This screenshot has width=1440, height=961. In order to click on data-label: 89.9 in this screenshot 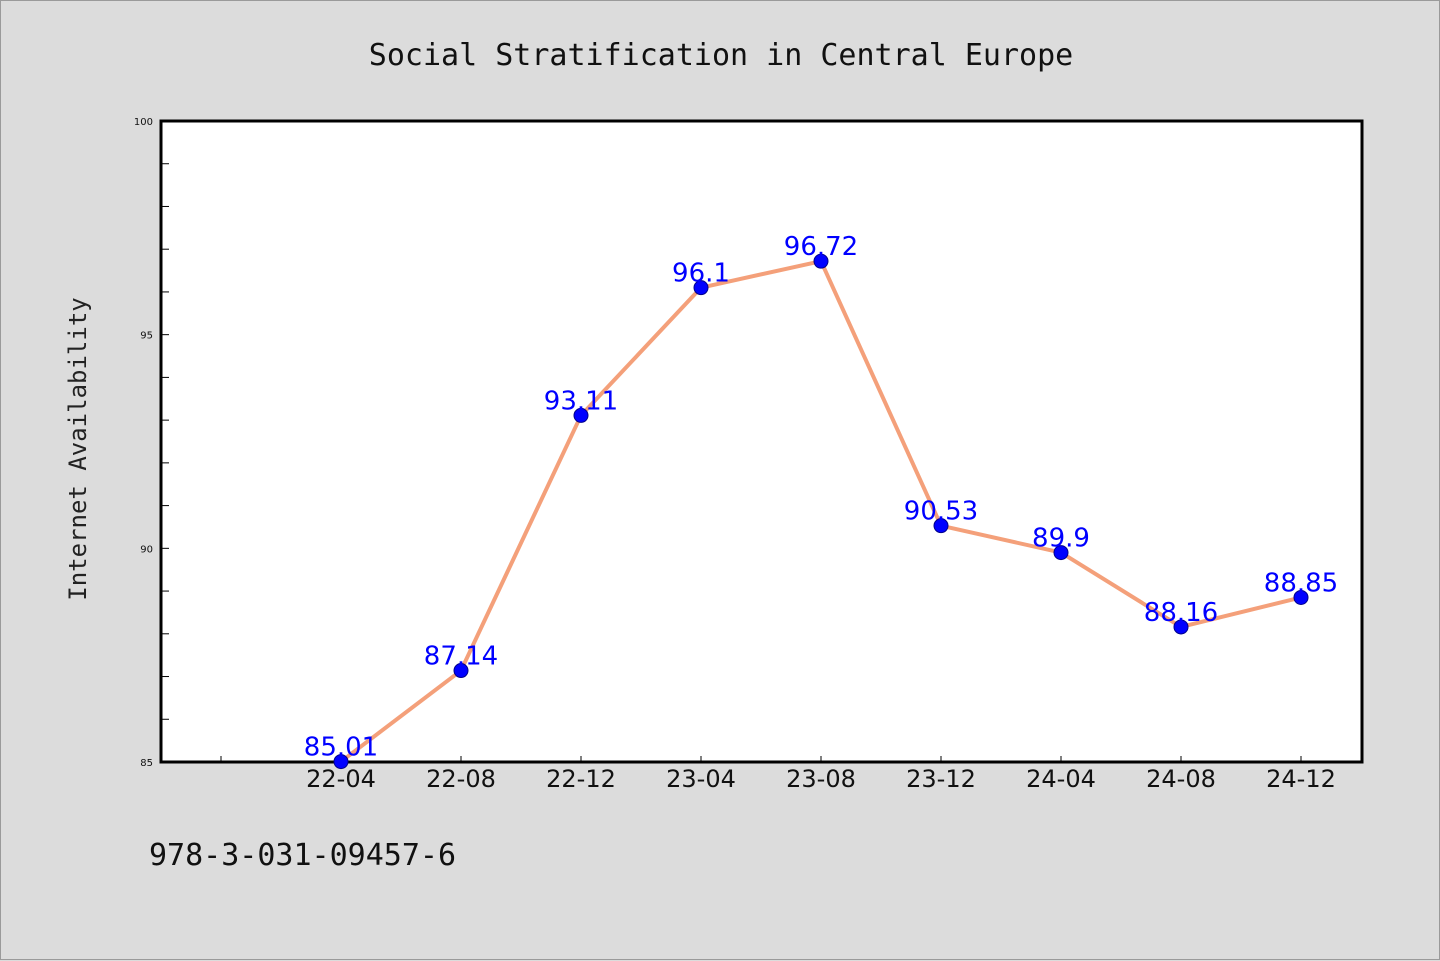, I will do `click(1061, 539)`.